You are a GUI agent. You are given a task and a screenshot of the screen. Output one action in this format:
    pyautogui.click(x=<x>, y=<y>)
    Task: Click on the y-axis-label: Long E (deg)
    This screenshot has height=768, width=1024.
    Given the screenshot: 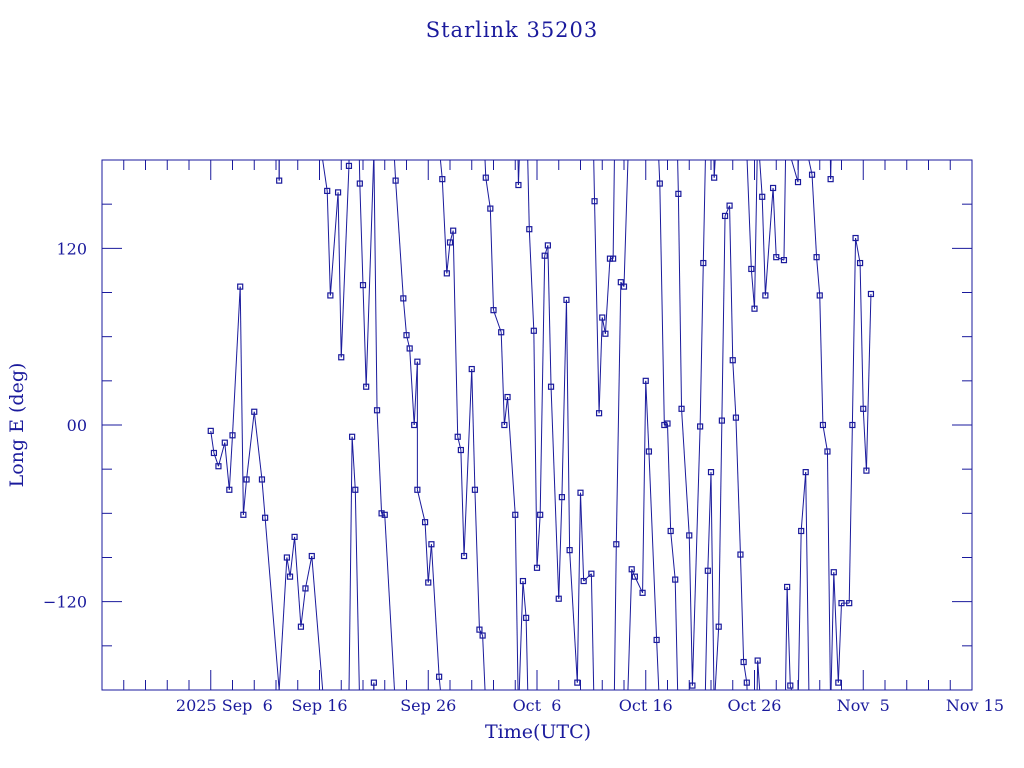 What is the action you would take?
    pyautogui.click(x=17, y=425)
    